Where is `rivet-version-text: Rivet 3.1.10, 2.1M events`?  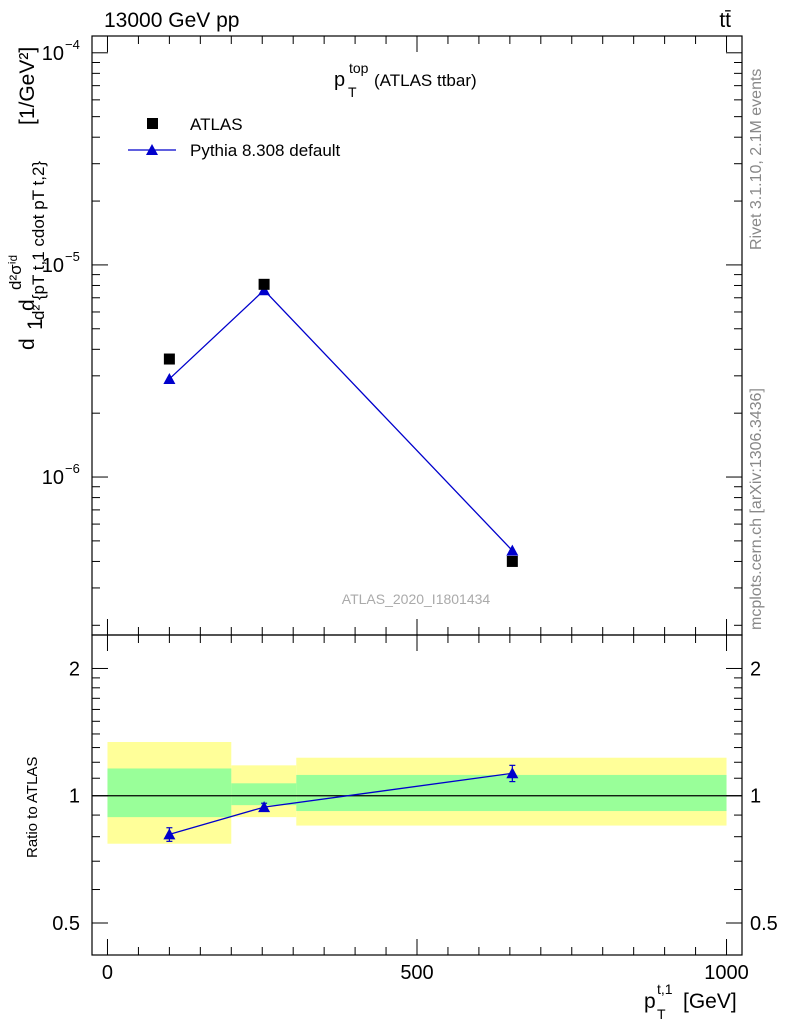 rivet-version-text: Rivet 3.1.10, 2.1M events is located at coordinates (756, 159).